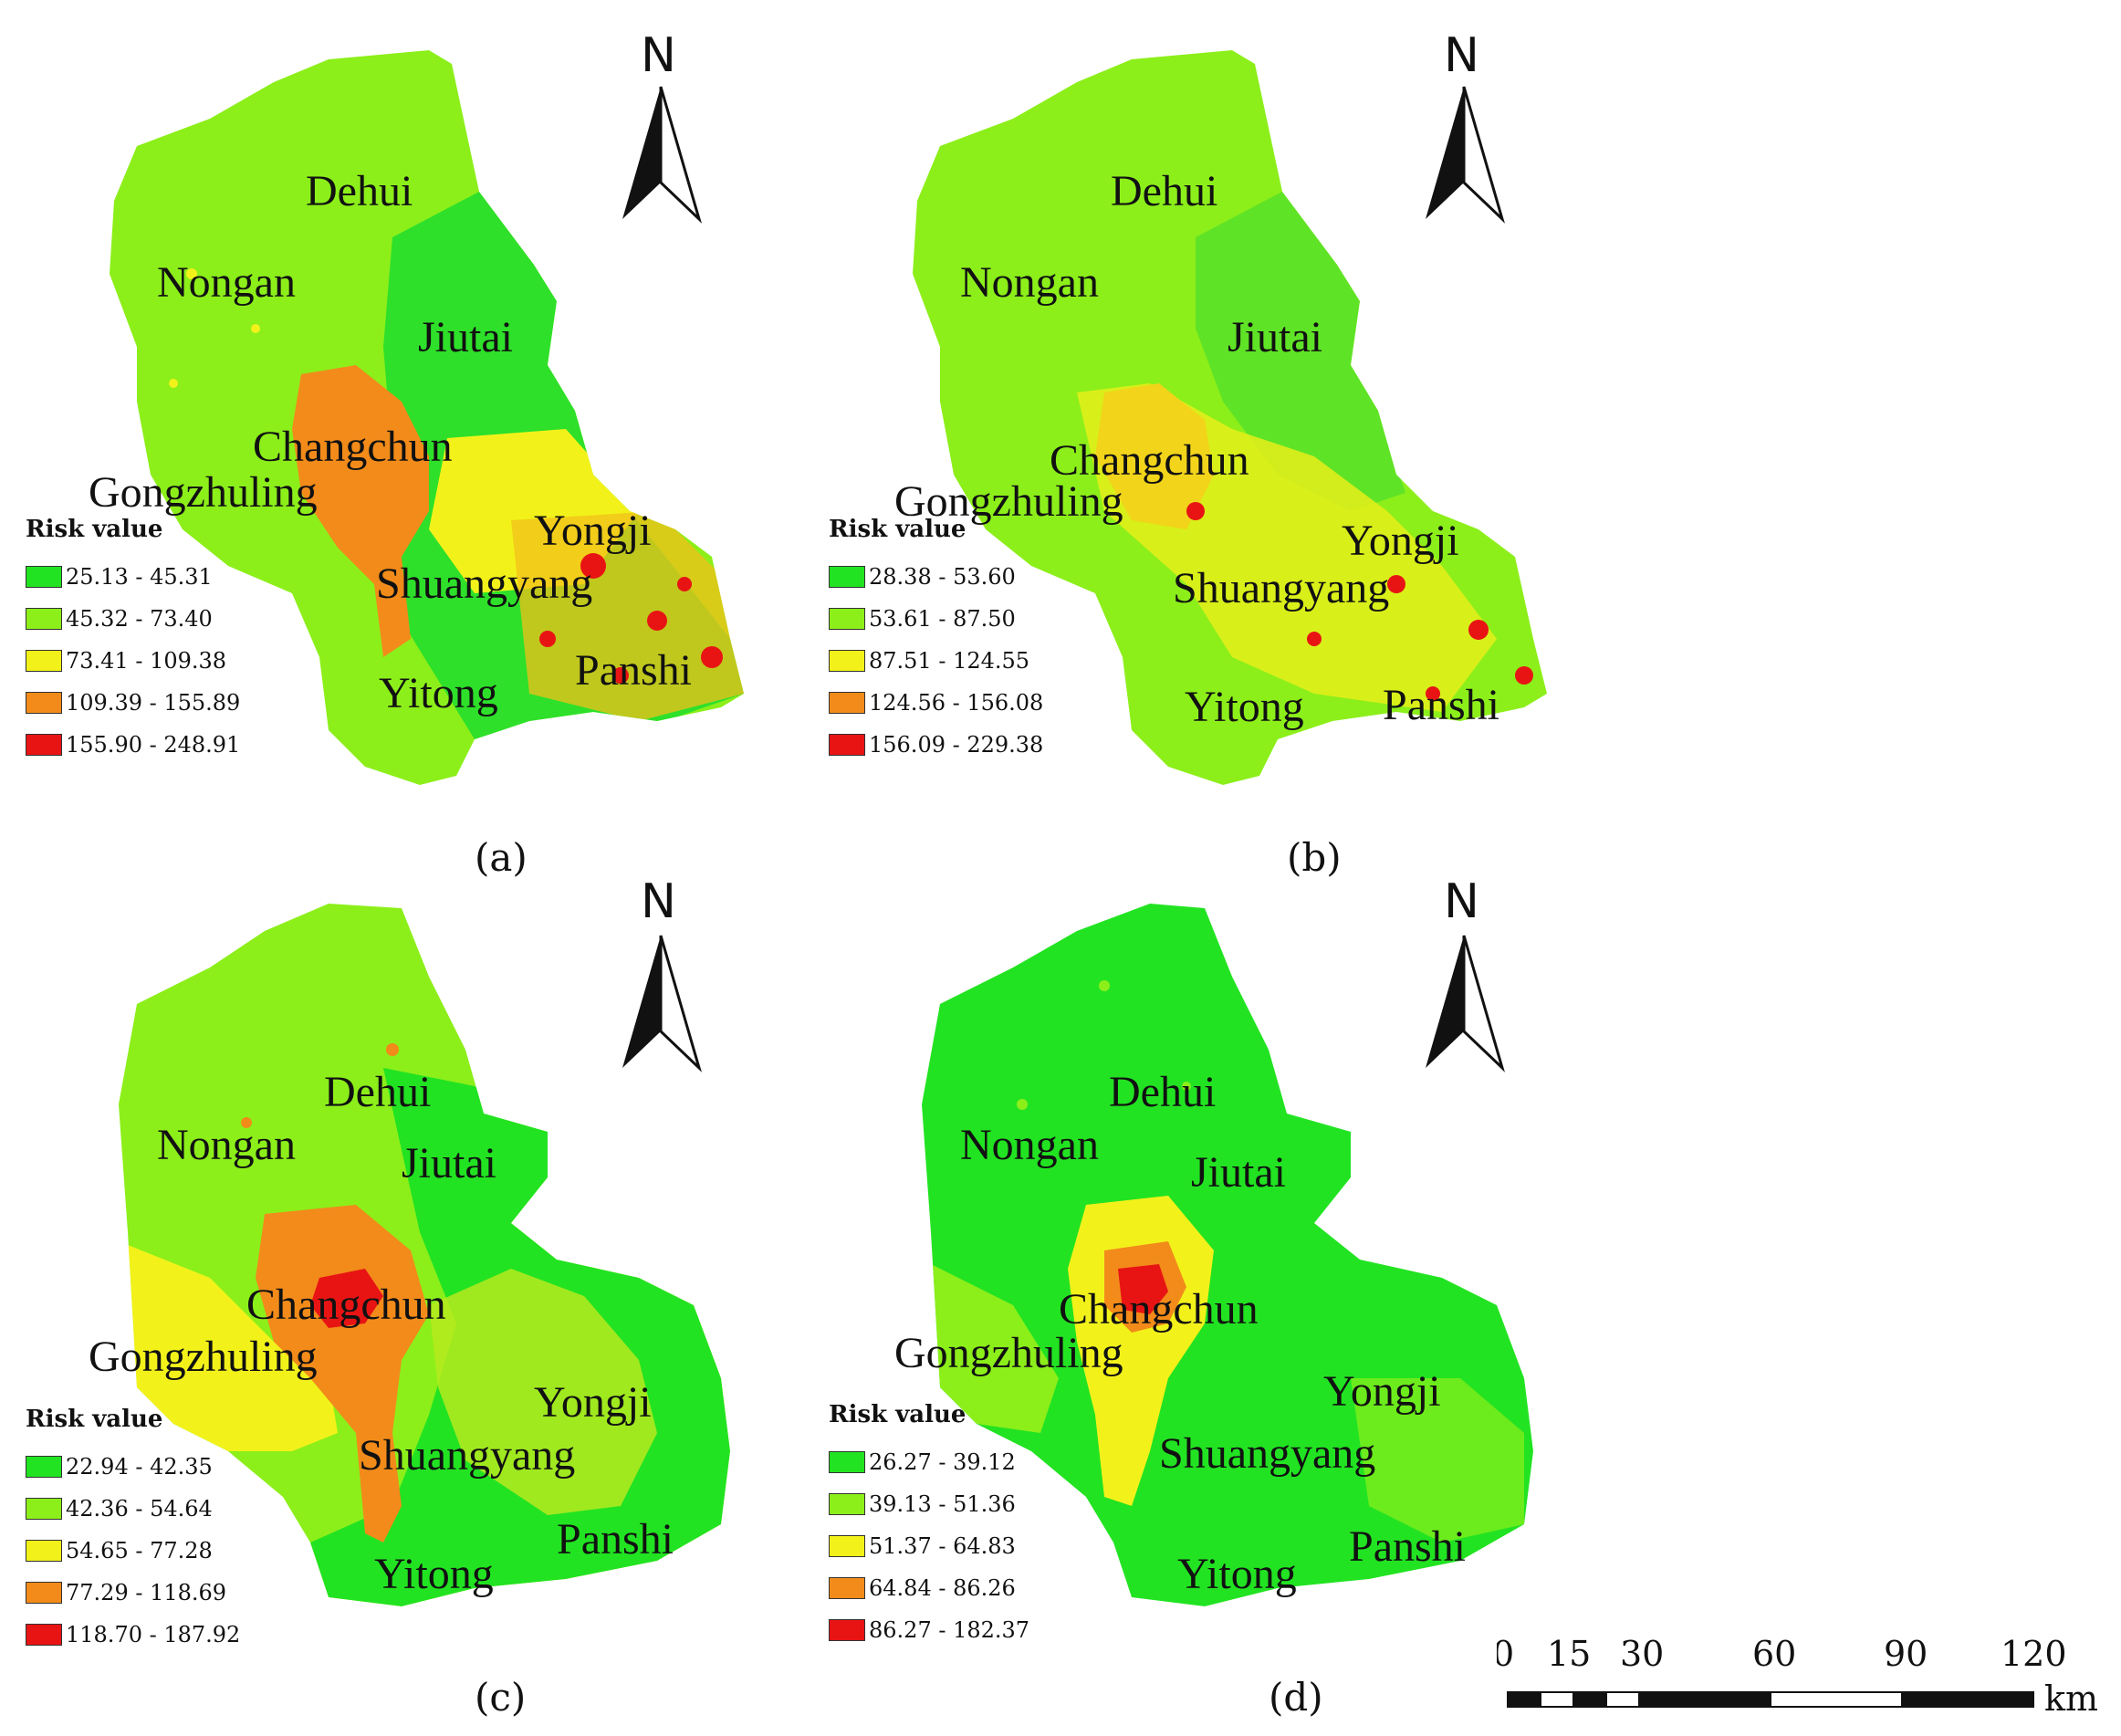 The width and height of the screenshot is (2121, 1736). I want to click on scale-tick-label: 90, so click(1906, 1654).